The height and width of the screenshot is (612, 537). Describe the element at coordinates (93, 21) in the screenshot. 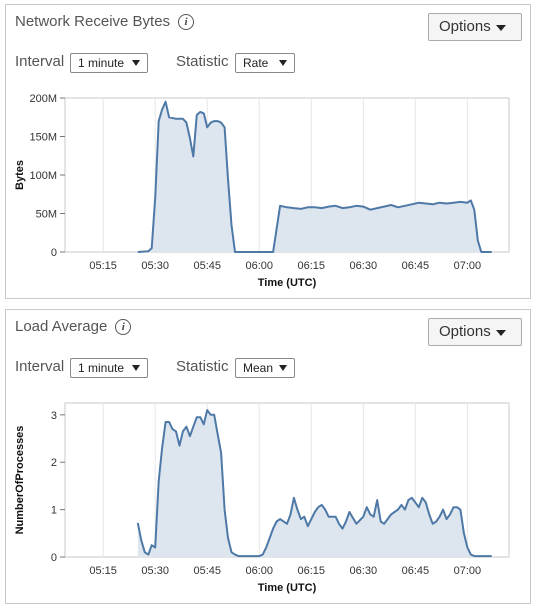

I see `panel-title-text: Network Receive Bytes` at that location.